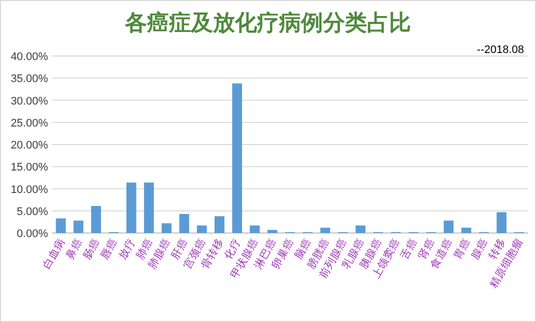  I want to click on y-tick-label: 20.00%, so click(29, 146).